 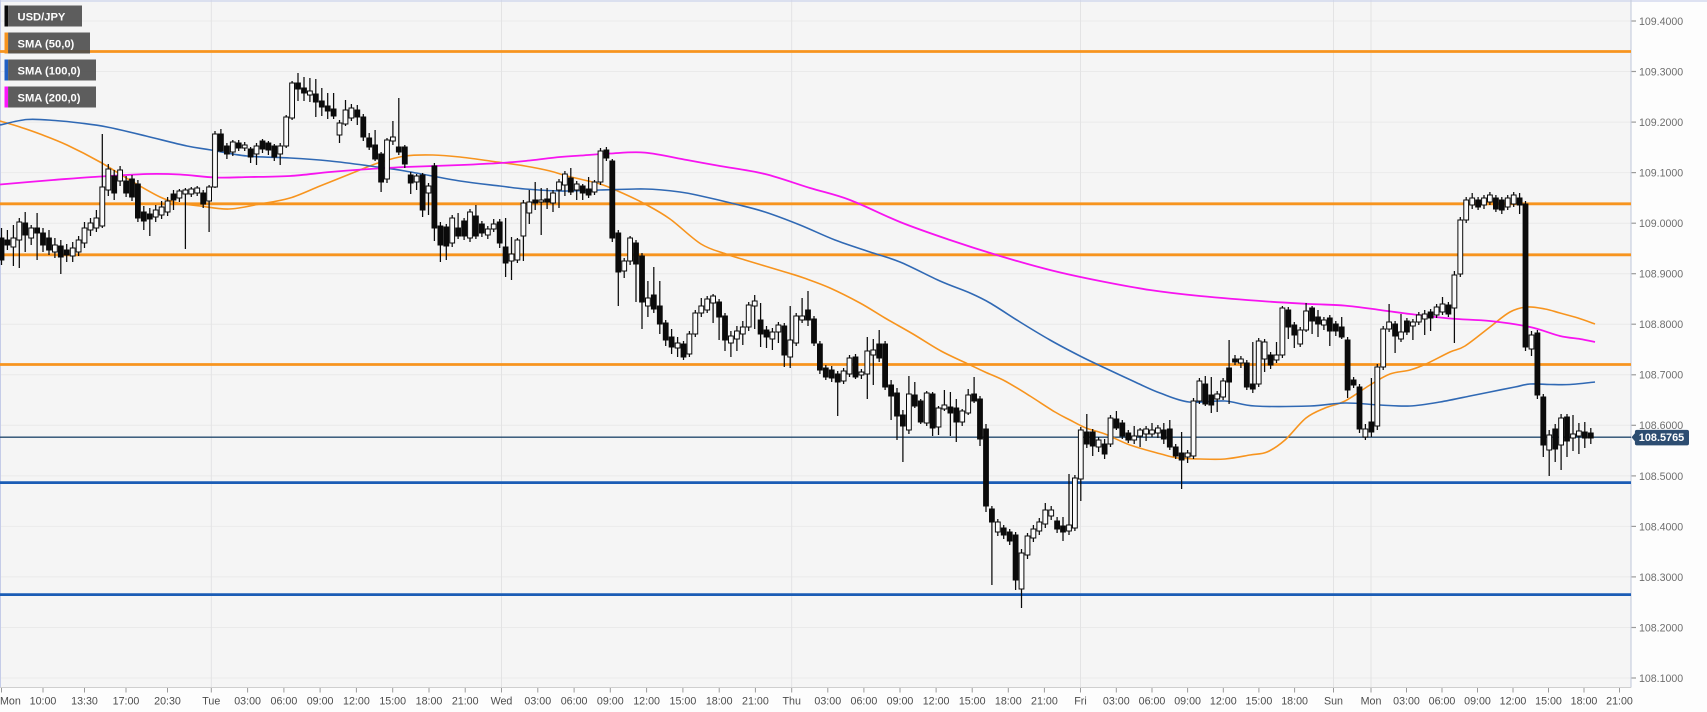 What do you see at coordinates (1661, 426) in the screenshot?
I see `svg-text: 108.6000` at bounding box center [1661, 426].